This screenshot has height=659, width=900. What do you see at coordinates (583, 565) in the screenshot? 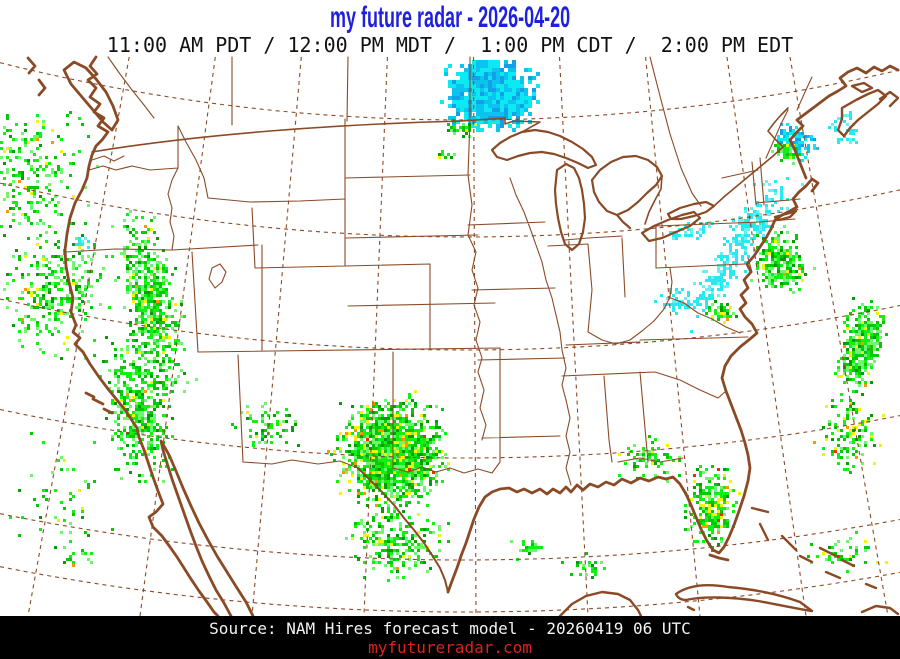
I see `radar-region-gulf-specks` at bounding box center [583, 565].